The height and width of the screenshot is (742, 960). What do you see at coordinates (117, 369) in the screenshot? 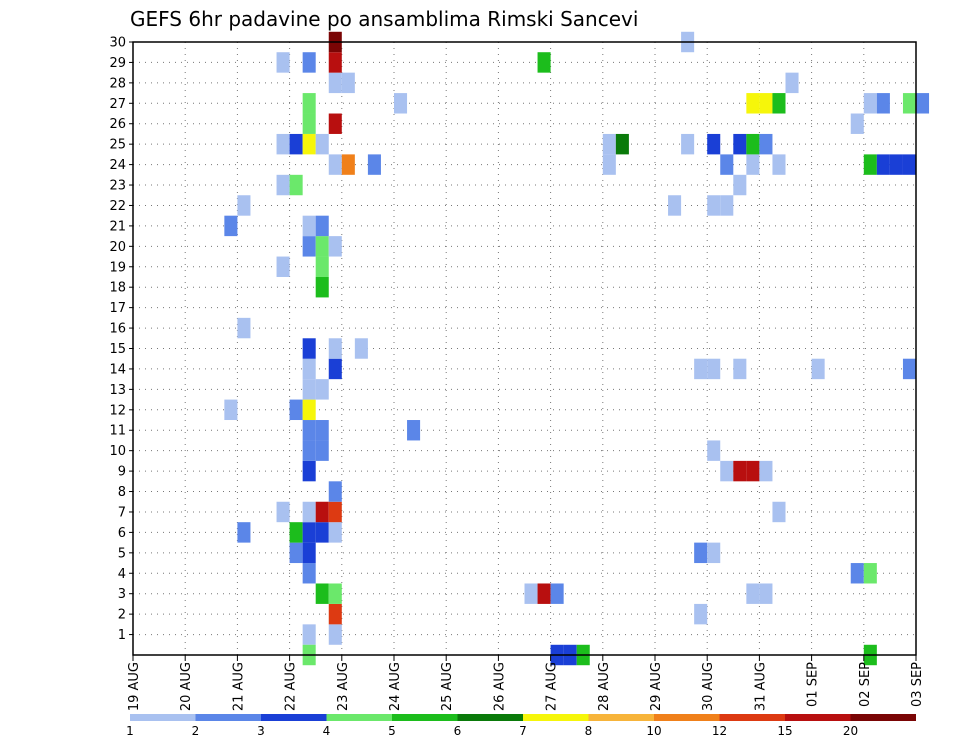
I see `y-tick-label: 14` at bounding box center [117, 369].